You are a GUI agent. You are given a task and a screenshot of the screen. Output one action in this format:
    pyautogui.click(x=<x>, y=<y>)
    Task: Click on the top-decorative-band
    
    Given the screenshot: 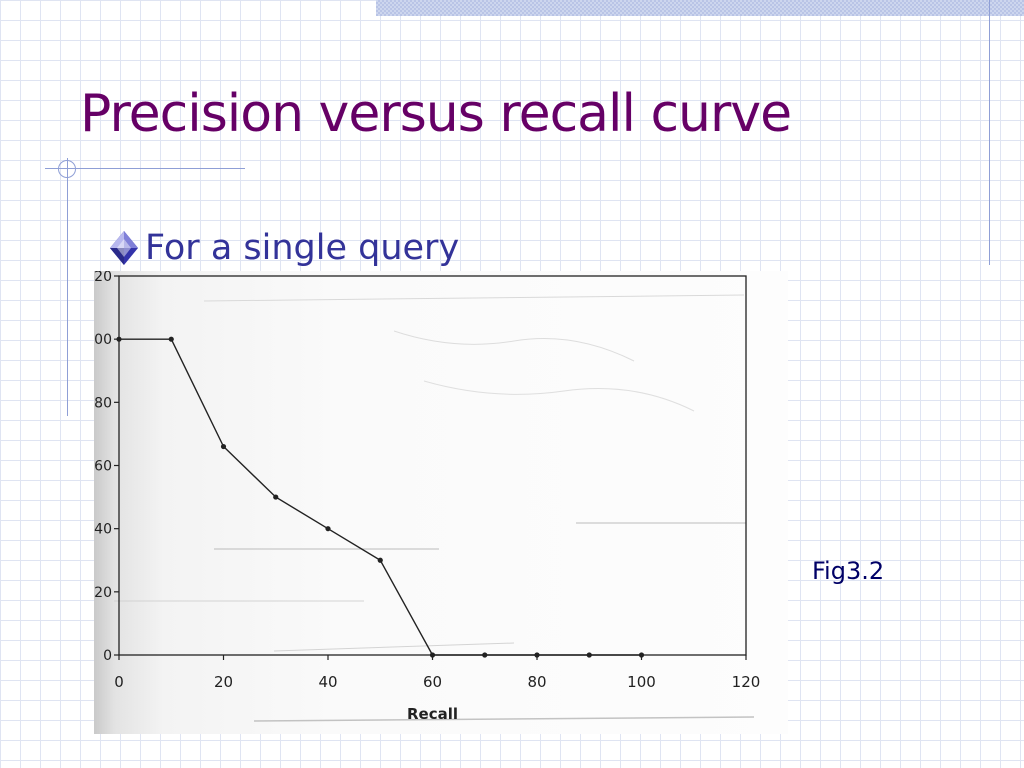 What is the action you would take?
    pyautogui.click(x=700, y=8)
    